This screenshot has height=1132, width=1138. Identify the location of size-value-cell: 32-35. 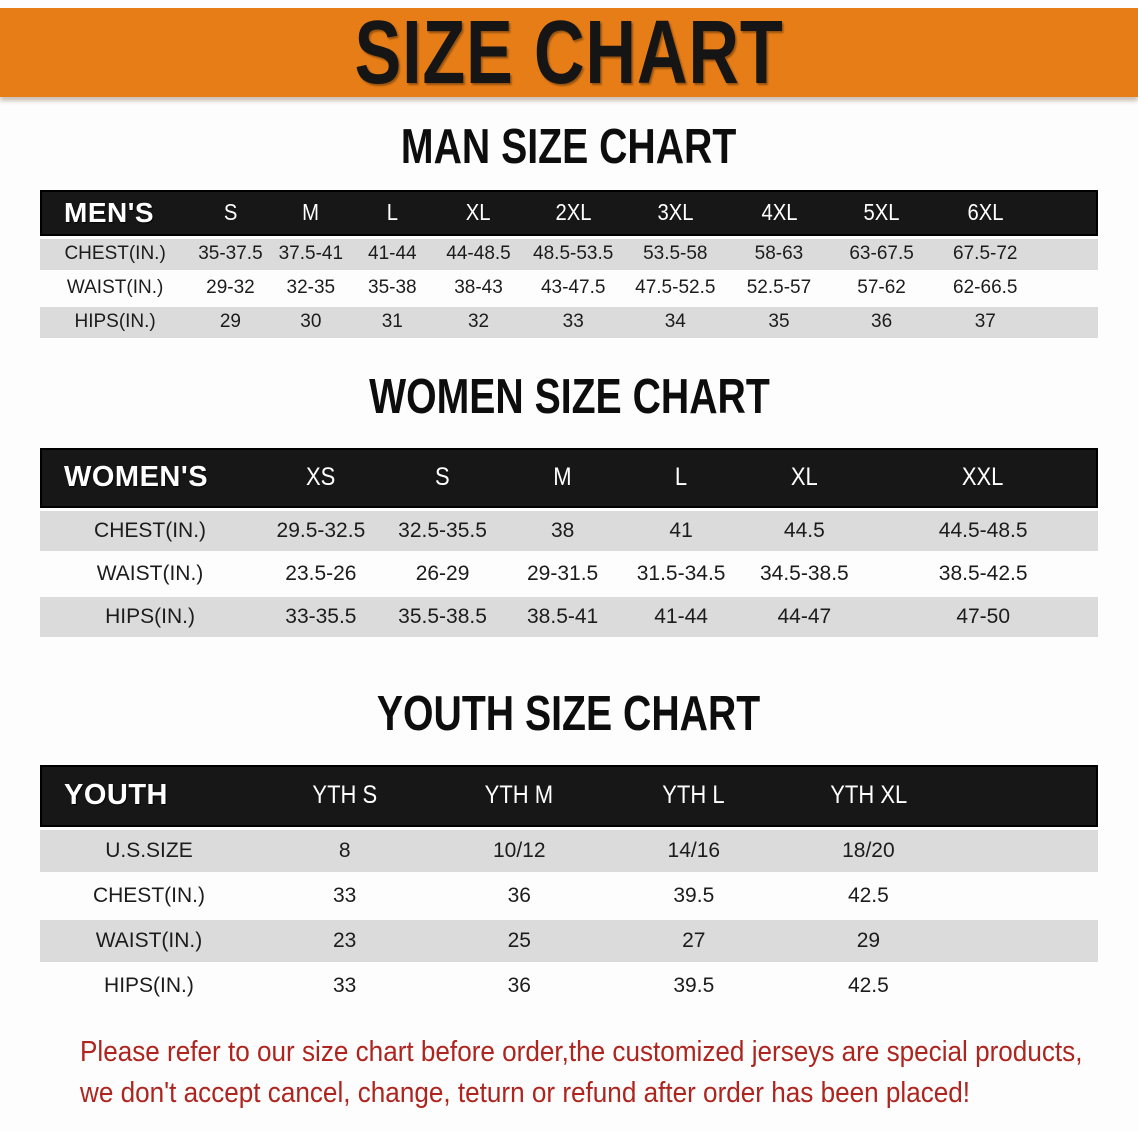
(311, 288).